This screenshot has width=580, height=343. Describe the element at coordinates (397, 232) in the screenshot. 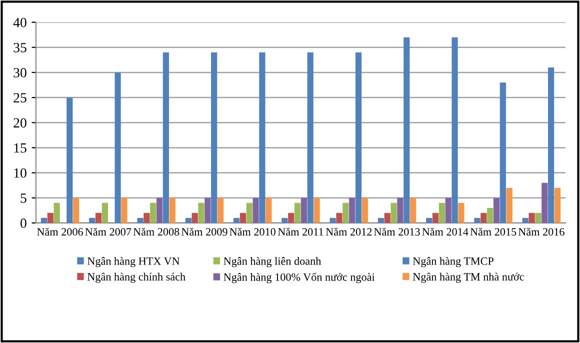

I see `x-tick-label: Năm 2013` at that location.